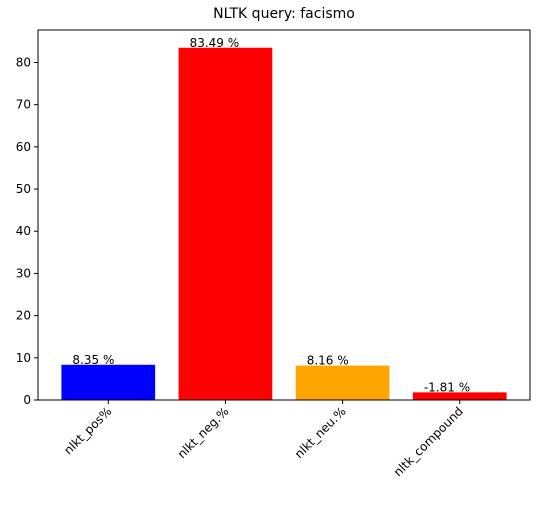  I want to click on x-tick-label-2: nlkt_neu.%, so click(320, 432).